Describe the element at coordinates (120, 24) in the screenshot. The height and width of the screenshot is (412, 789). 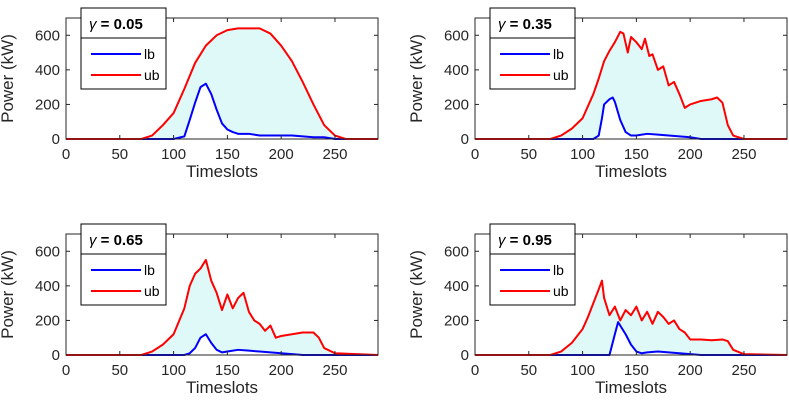
I see `gamma-value: = 0.05` at that location.